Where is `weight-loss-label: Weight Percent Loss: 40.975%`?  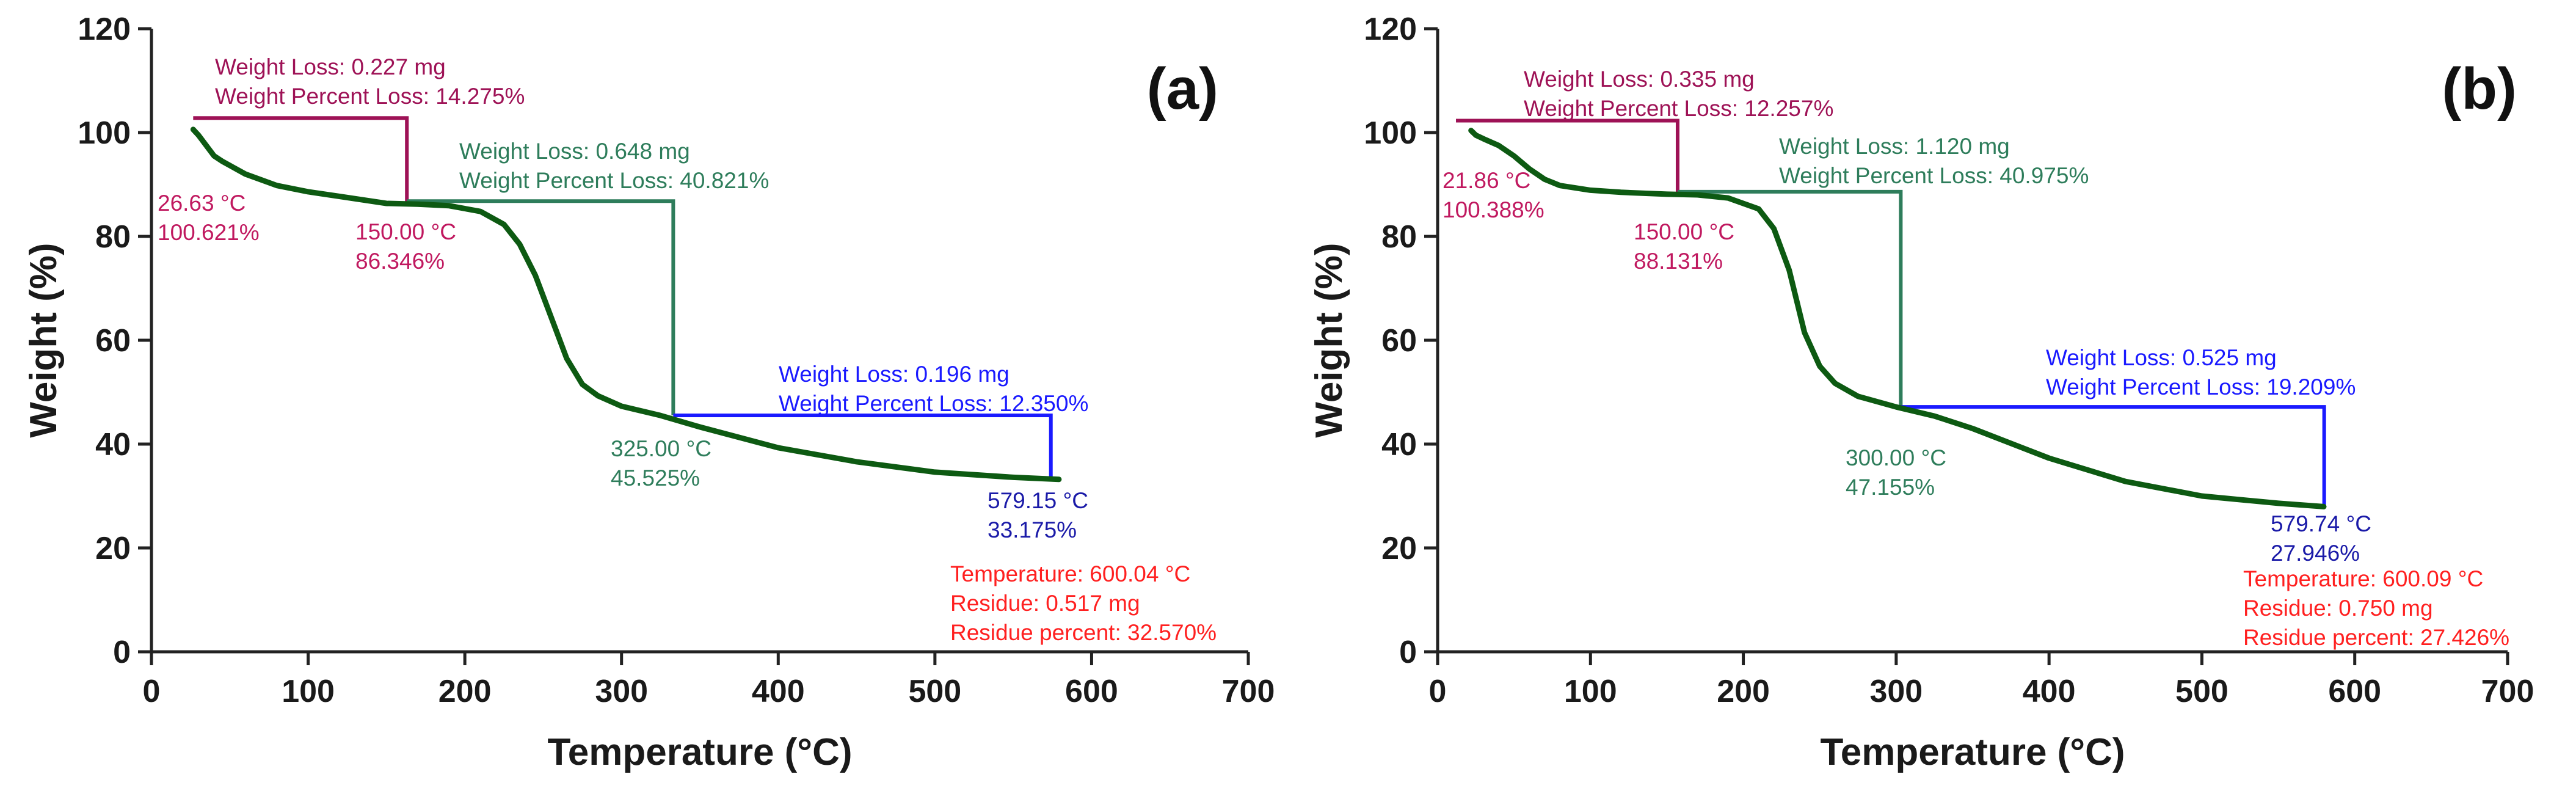 weight-loss-label: Weight Percent Loss: 40.975% is located at coordinates (1934, 176).